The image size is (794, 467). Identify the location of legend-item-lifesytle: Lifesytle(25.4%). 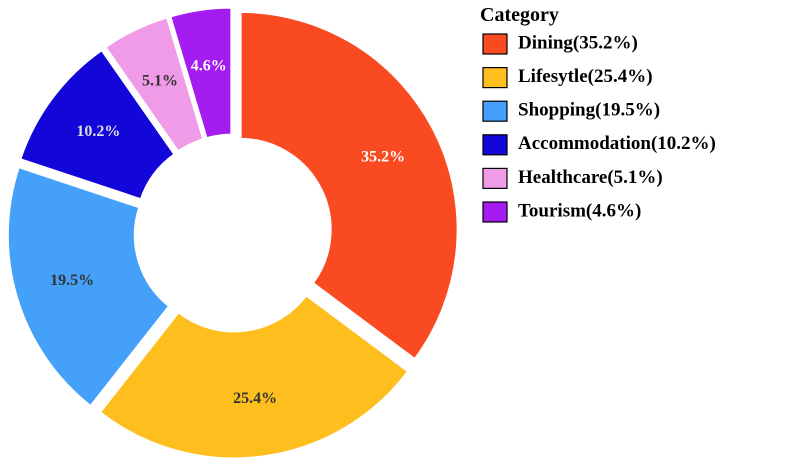
(567, 77).